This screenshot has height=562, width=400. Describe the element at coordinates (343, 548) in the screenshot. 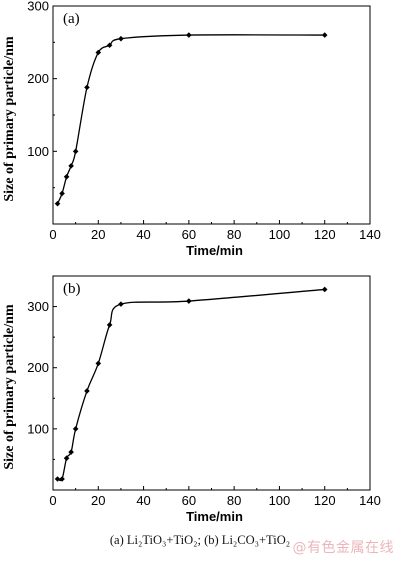

I see `watermark: @有色金属在线` at that location.